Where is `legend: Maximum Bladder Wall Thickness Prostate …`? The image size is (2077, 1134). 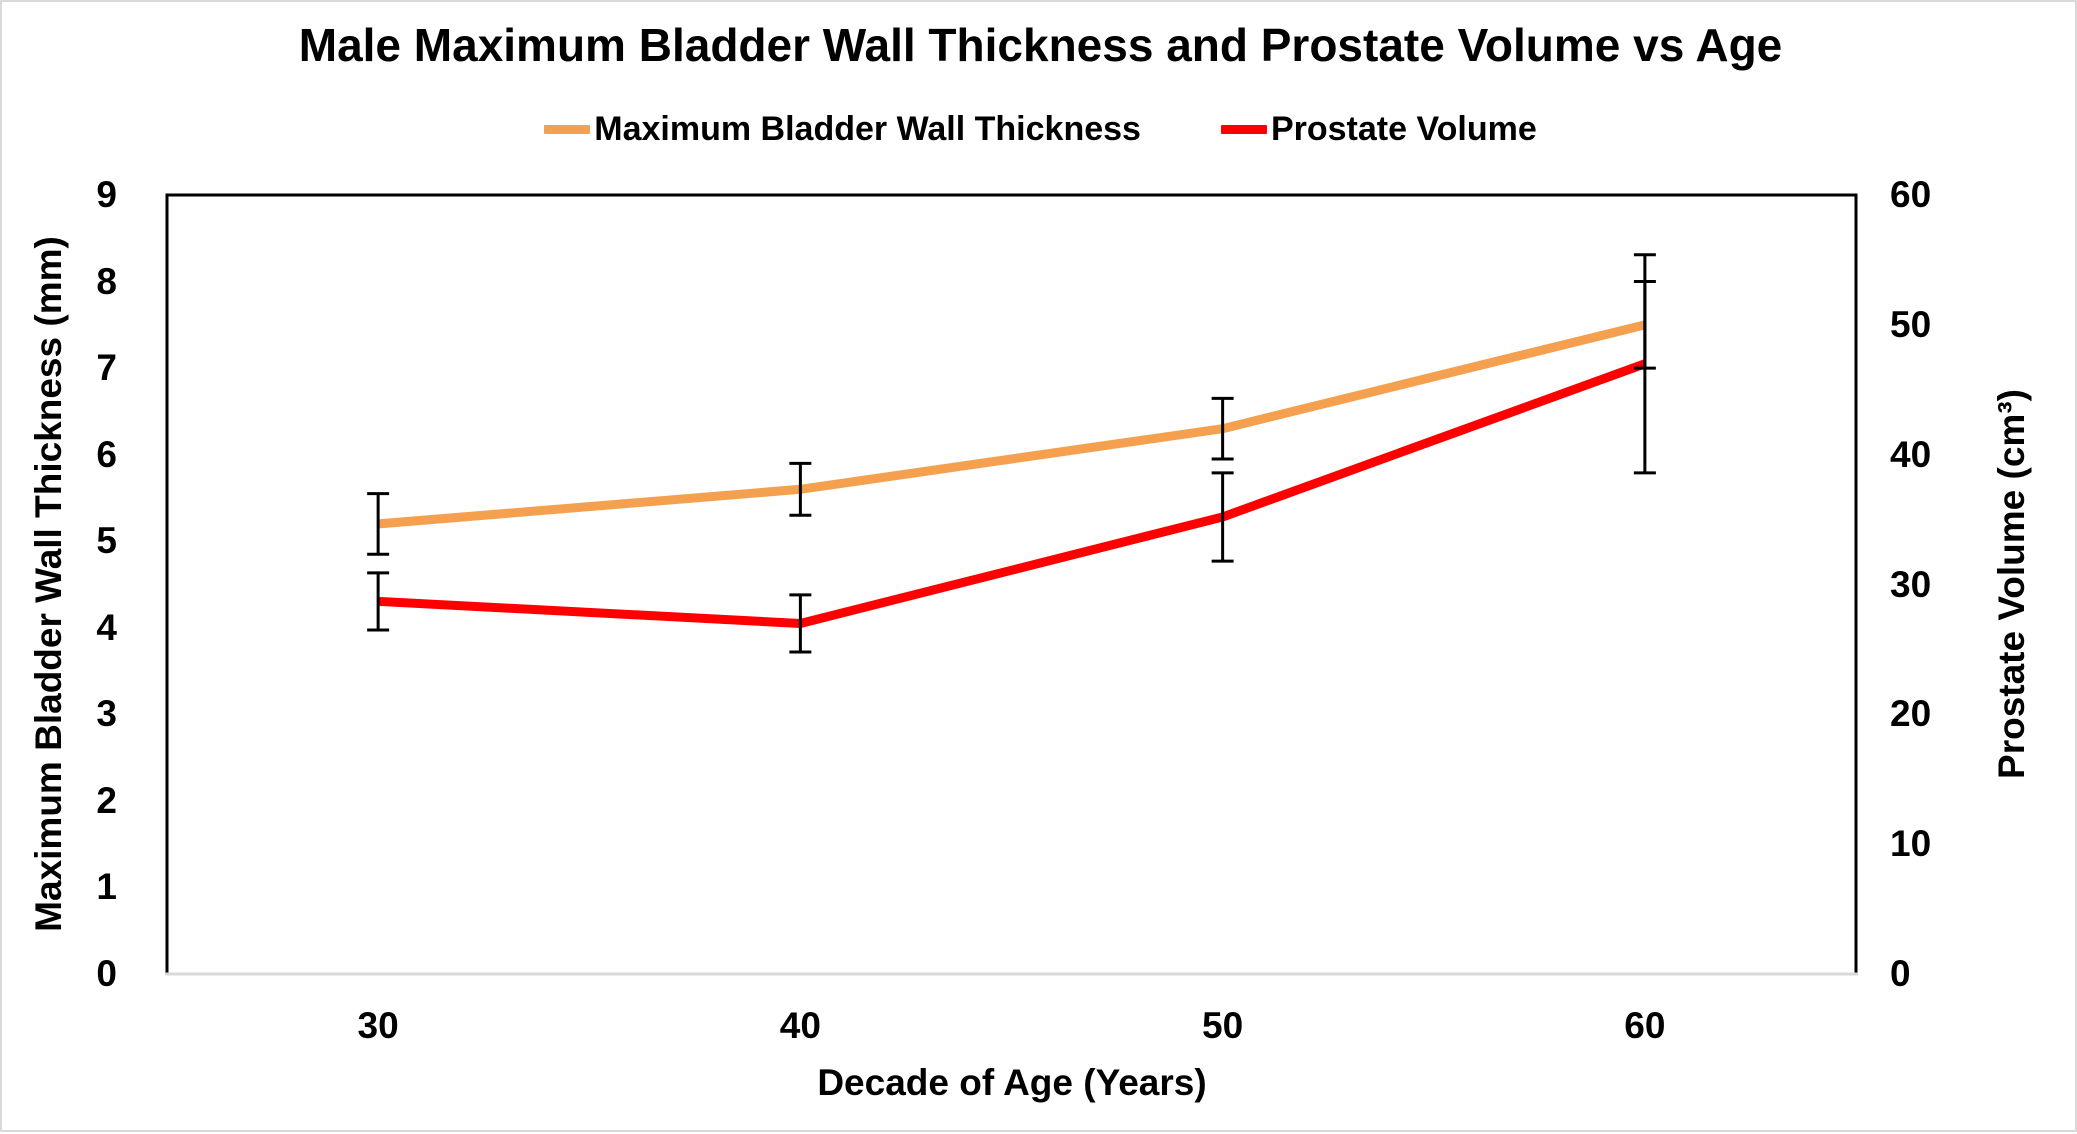
legend: Maximum Bladder Wall Thickness Prostate … is located at coordinates (1039, 129).